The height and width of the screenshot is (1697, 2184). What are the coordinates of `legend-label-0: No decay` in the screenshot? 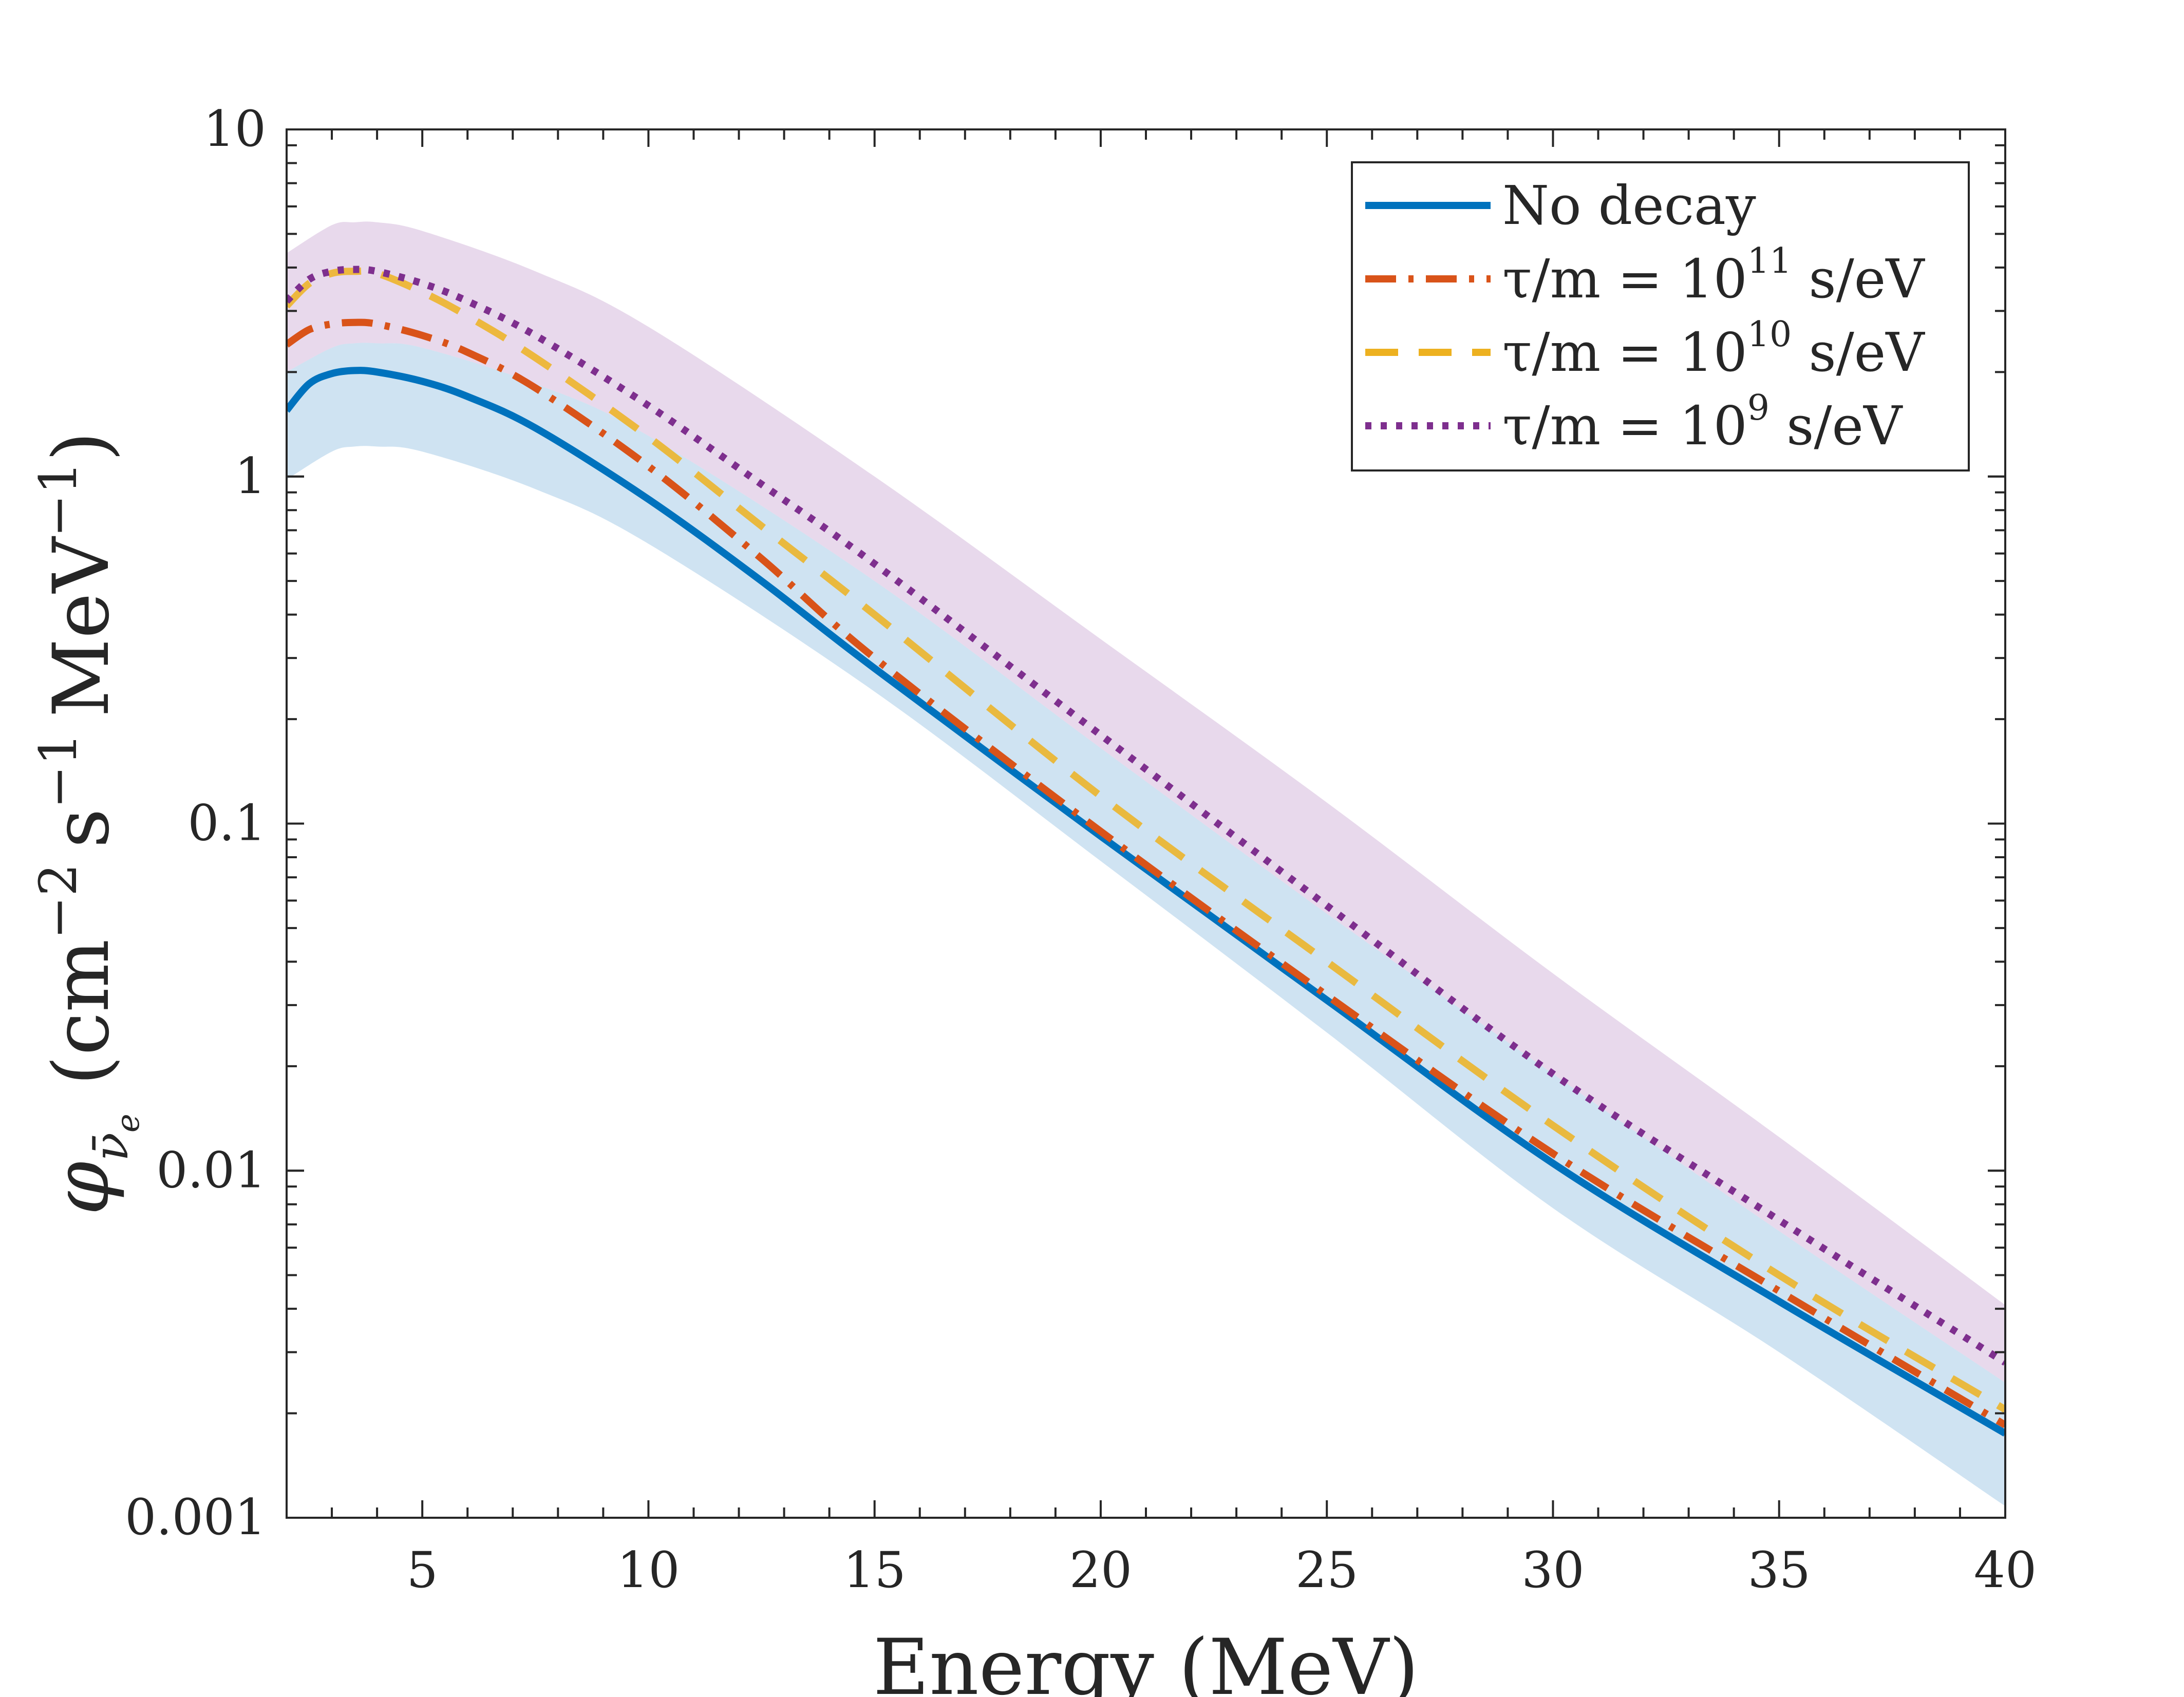 It's located at (1629, 205).